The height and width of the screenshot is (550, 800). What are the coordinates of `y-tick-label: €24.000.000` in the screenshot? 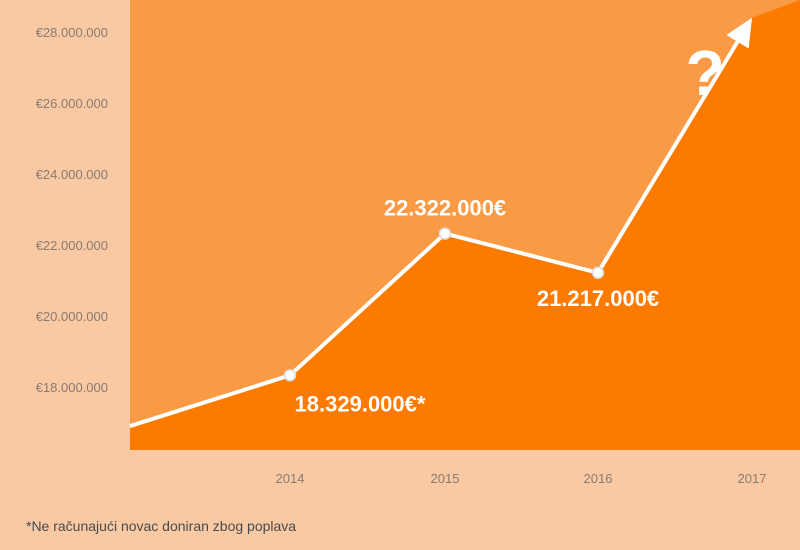 It's located at (72, 174).